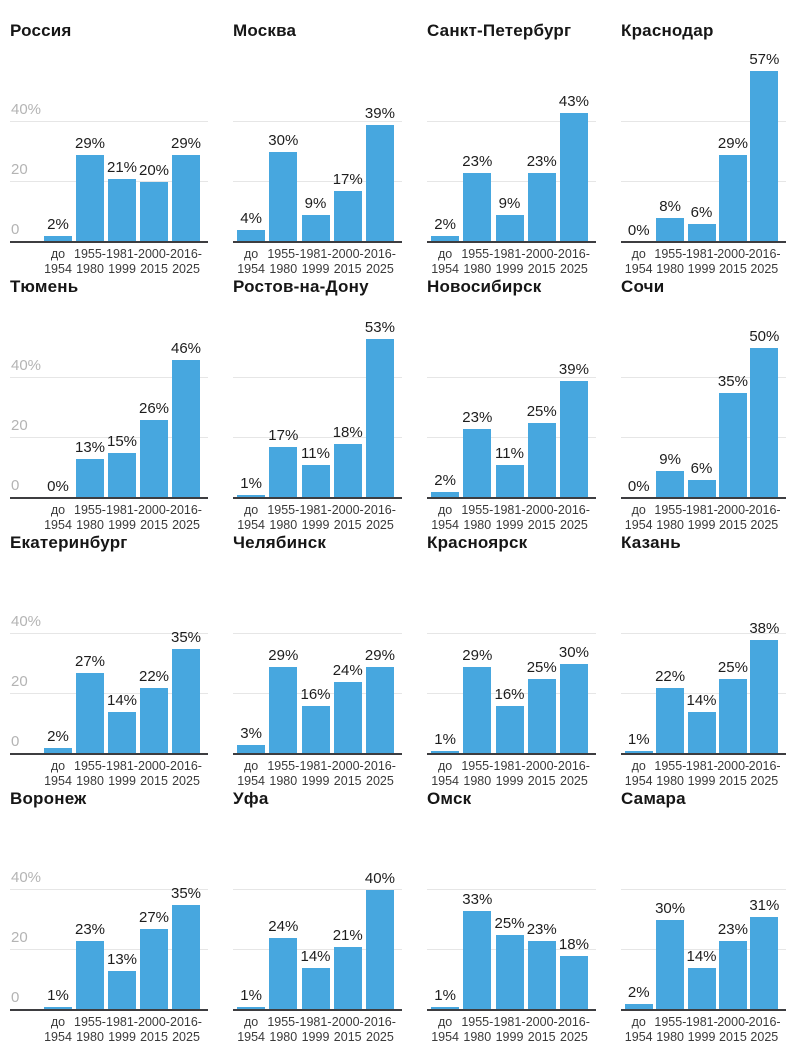 The image size is (800, 1046). Describe the element at coordinates (732, 930) in the screenshot. I see `bar-value-label: 23%` at that location.